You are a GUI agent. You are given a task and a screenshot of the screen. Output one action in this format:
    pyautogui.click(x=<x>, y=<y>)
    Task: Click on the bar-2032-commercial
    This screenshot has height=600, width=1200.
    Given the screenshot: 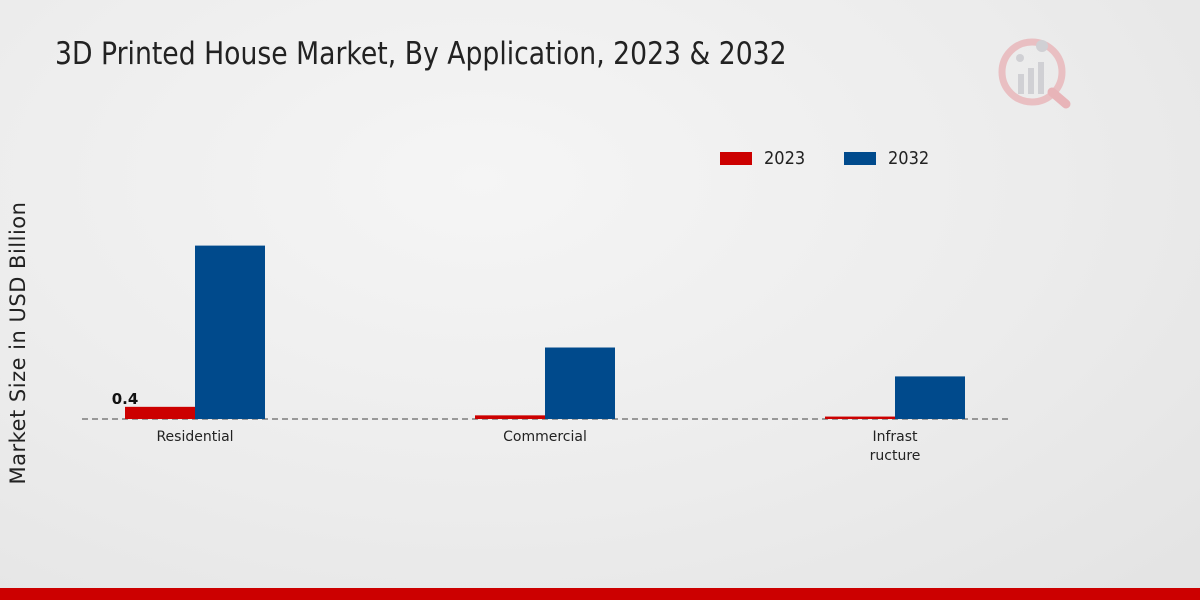 What is the action you would take?
    pyautogui.click(x=580, y=383)
    